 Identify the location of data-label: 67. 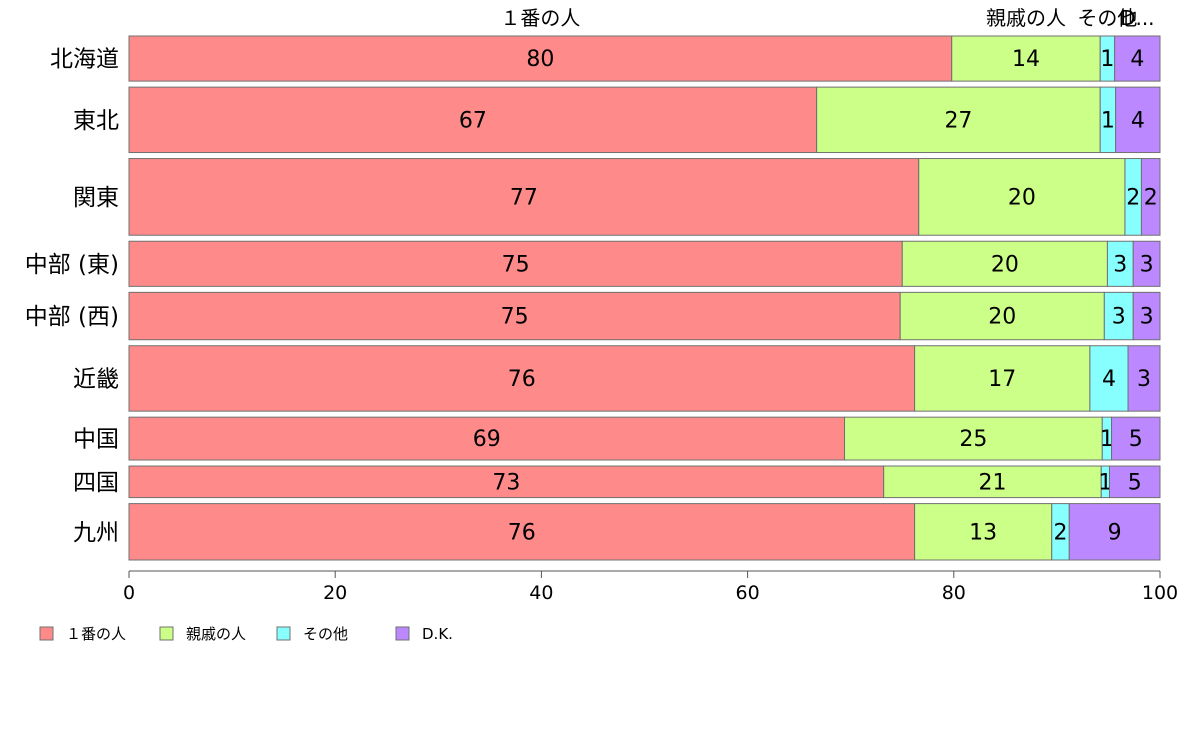
(473, 120).